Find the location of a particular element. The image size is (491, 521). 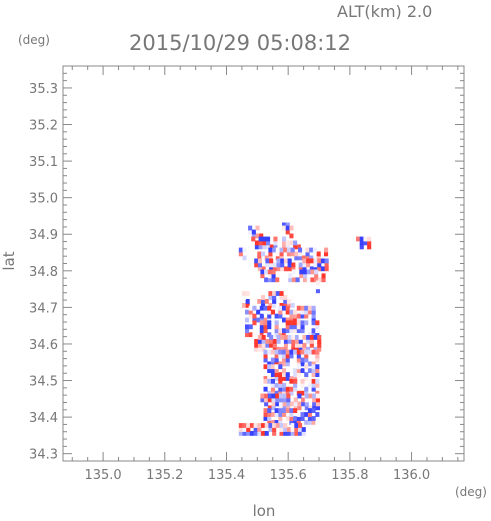

x-tick-label: 136.0 is located at coordinates (411, 475).